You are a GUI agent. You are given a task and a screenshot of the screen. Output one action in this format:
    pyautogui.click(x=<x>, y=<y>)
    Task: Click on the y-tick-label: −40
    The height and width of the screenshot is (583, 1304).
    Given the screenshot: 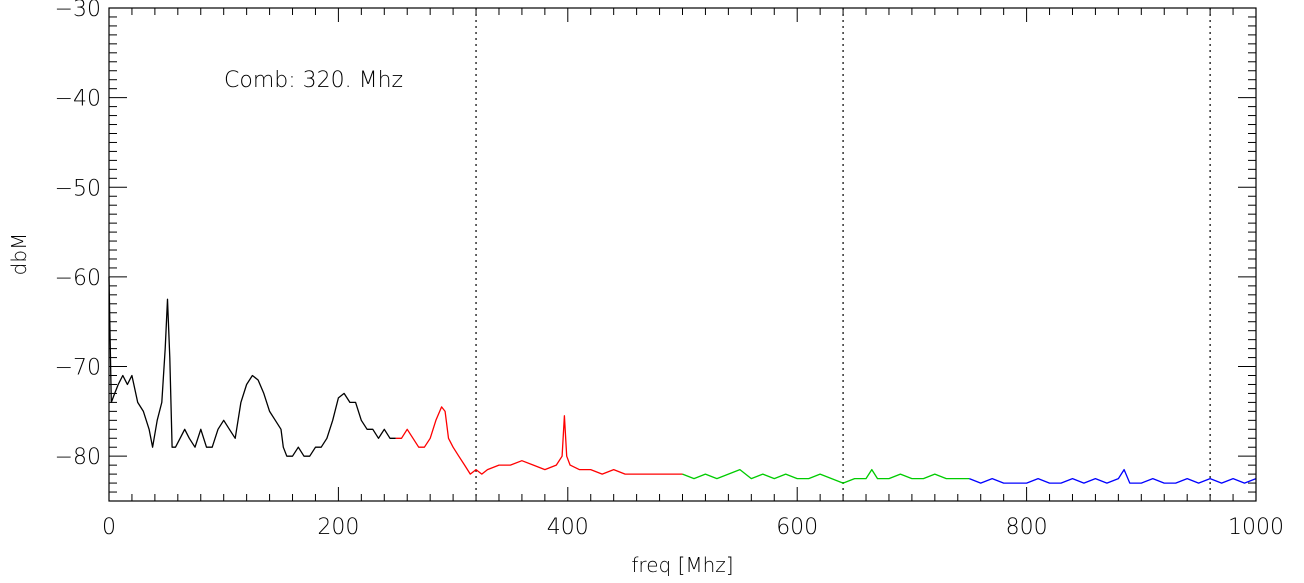 What is the action you would take?
    pyautogui.click(x=78, y=99)
    